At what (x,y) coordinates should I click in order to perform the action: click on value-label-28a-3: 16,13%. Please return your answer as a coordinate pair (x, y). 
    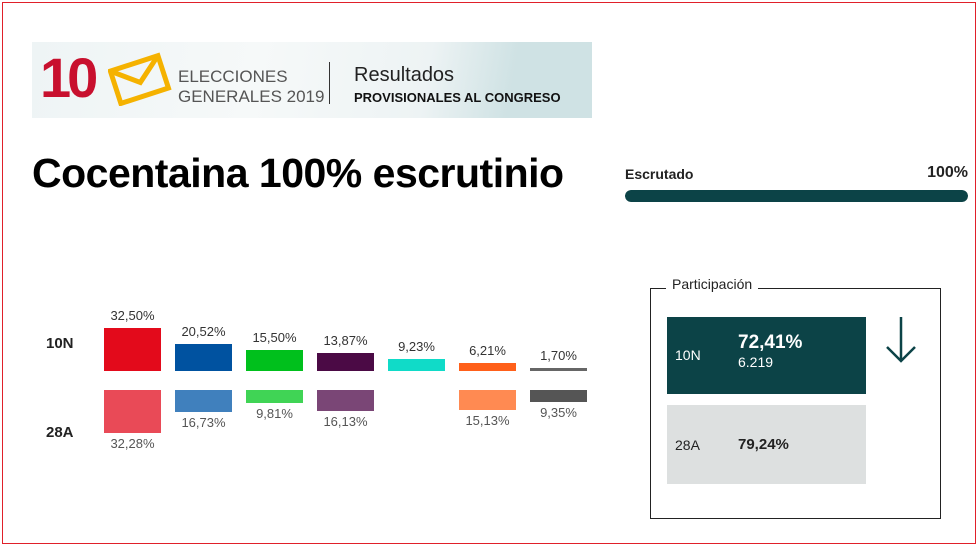
    Looking at the image, I should click on (345, 422).